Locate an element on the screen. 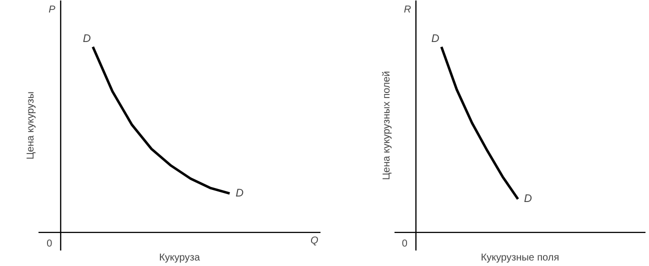  x-axis-title: Кукуруза is located at coordinates (179, 258).